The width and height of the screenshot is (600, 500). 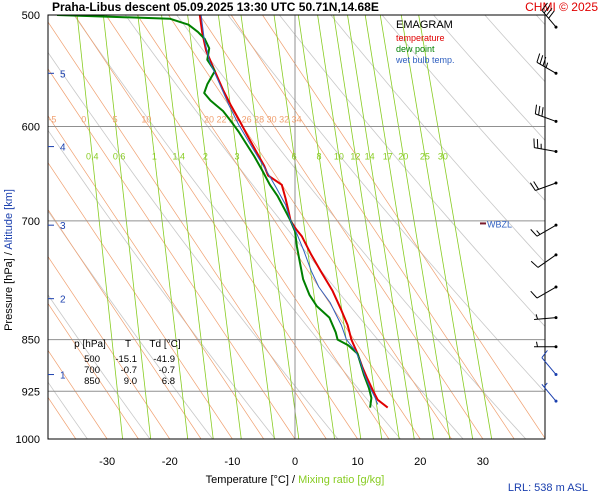 I want to click on isotherm-label: 10, so click(x=146, y=120).